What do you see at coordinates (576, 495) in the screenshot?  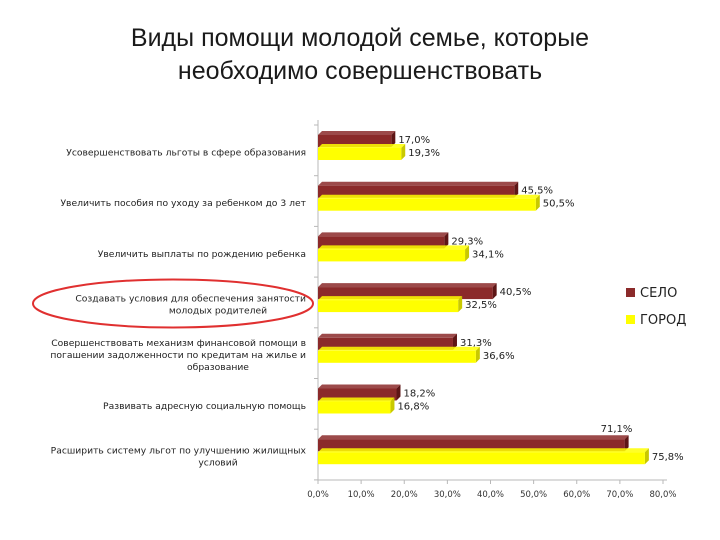 I see `x-tick-label: 60,0%` at bounding box center [576, 495].